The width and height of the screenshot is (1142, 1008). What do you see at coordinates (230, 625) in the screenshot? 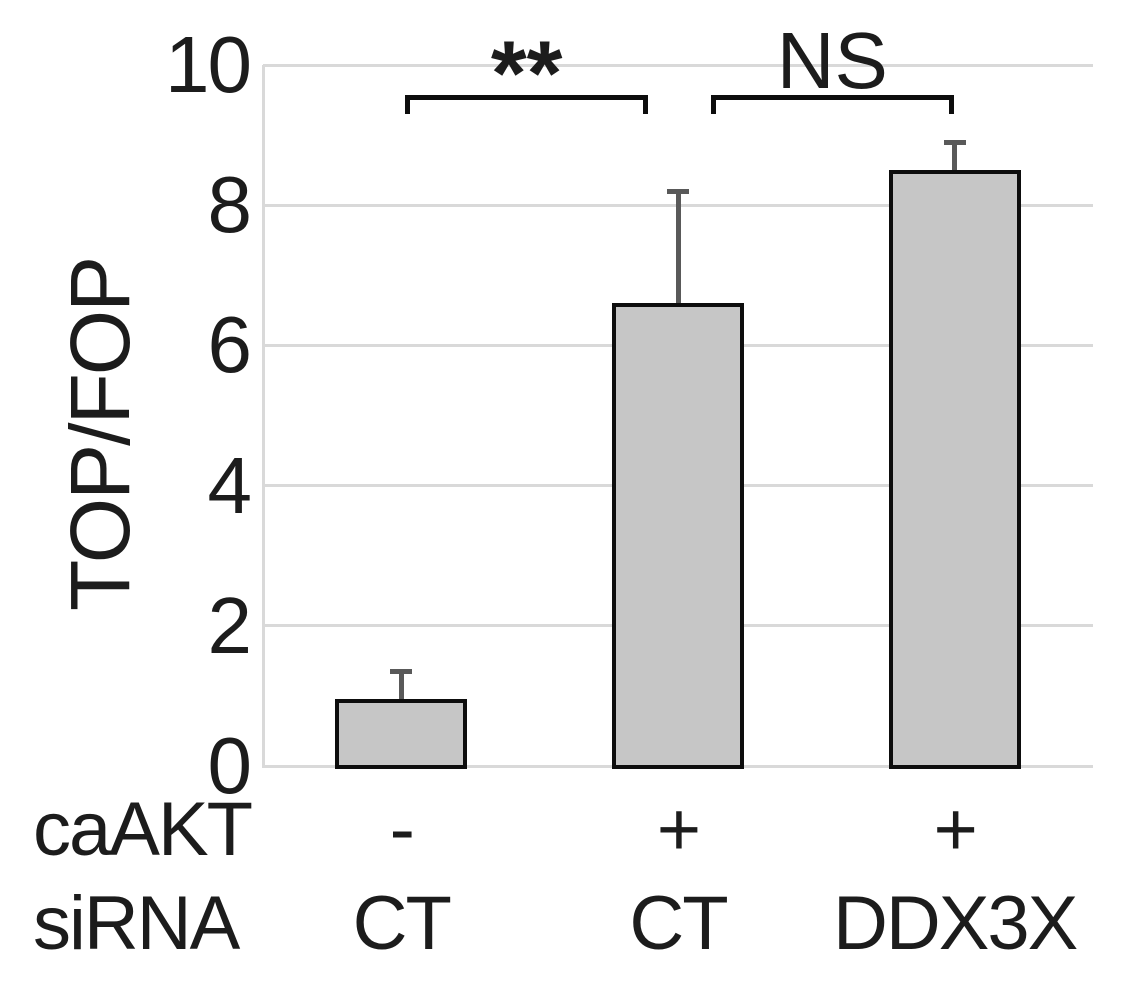
I see `y-tick-label: 2` at bounding box center [230, 625].